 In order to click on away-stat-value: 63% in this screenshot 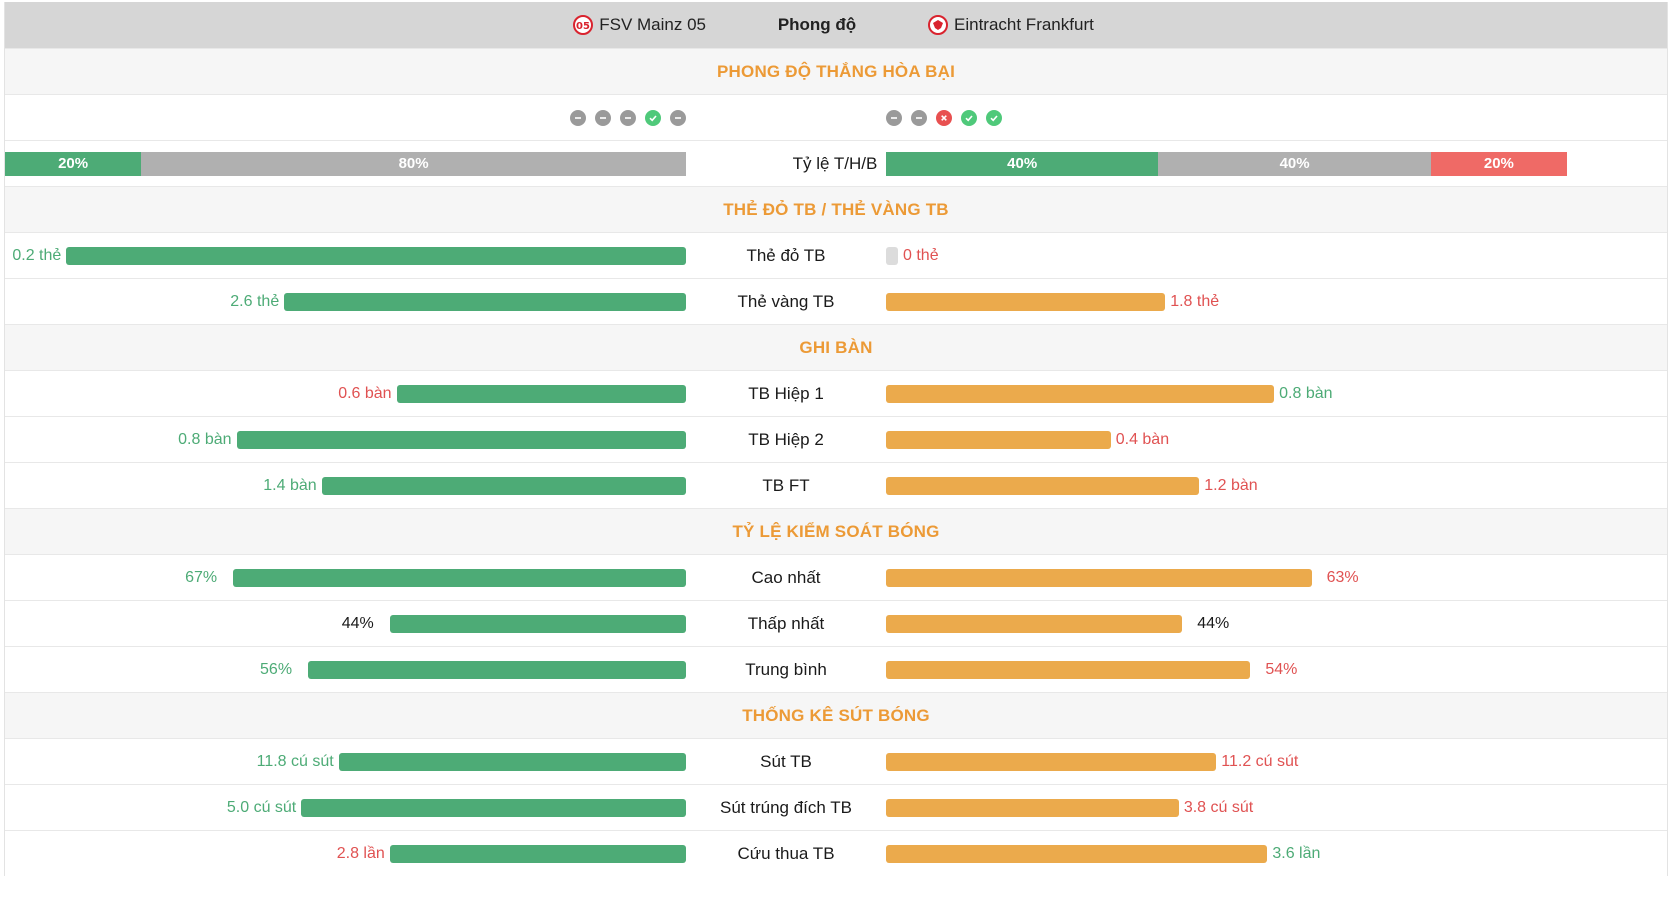, I will do `click(1342, 577)`.